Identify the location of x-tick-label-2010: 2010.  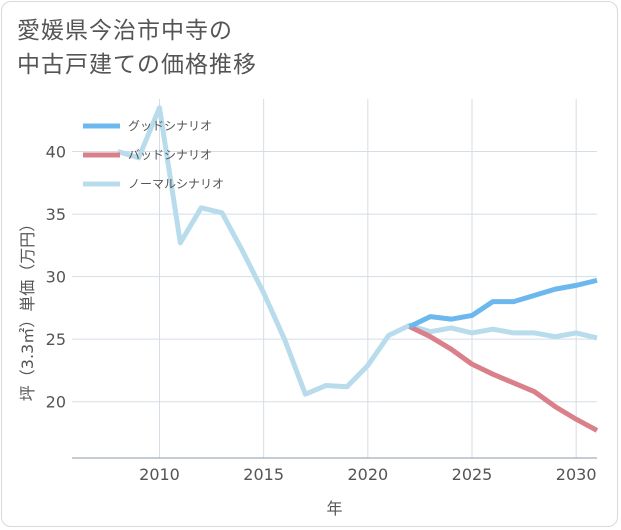
(159, 474).